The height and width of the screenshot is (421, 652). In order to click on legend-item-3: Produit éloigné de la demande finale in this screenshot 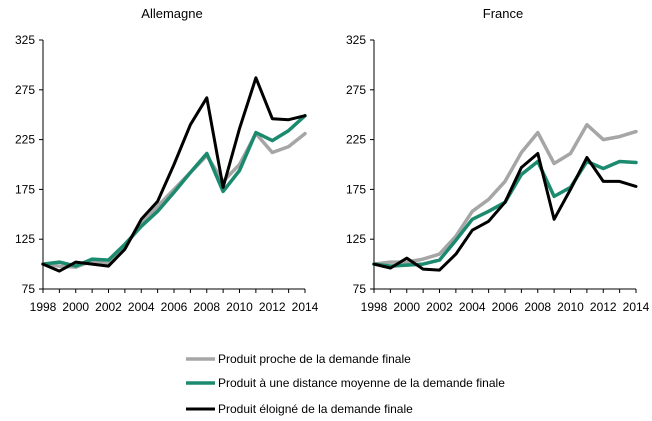, I will do `click(299, 409)`.